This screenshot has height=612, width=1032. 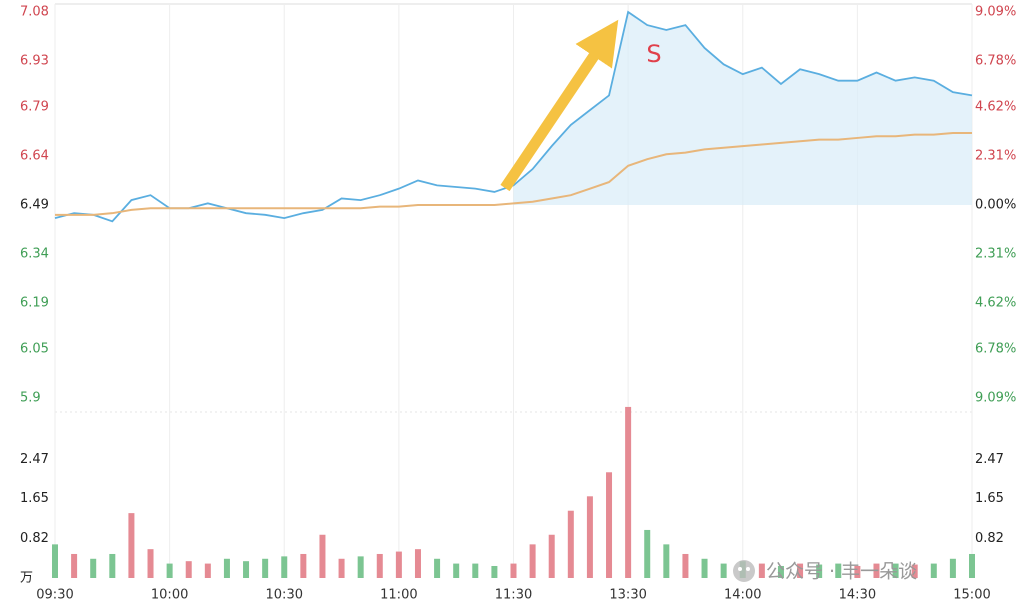 What do you see at coordinates (971, 595) in the screenshot?
I see `x-tick-label: 15:00` at bounding box center [971, 595].